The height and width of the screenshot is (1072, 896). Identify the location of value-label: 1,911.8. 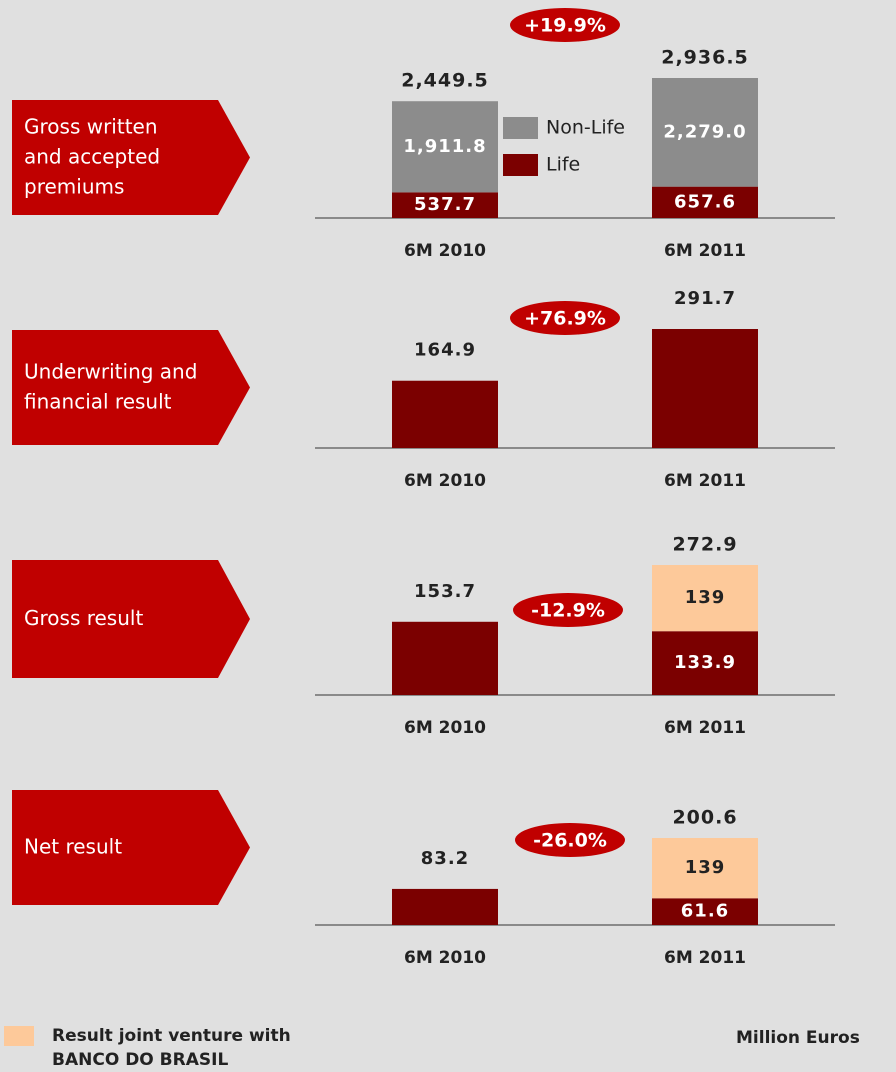
(444, 146).